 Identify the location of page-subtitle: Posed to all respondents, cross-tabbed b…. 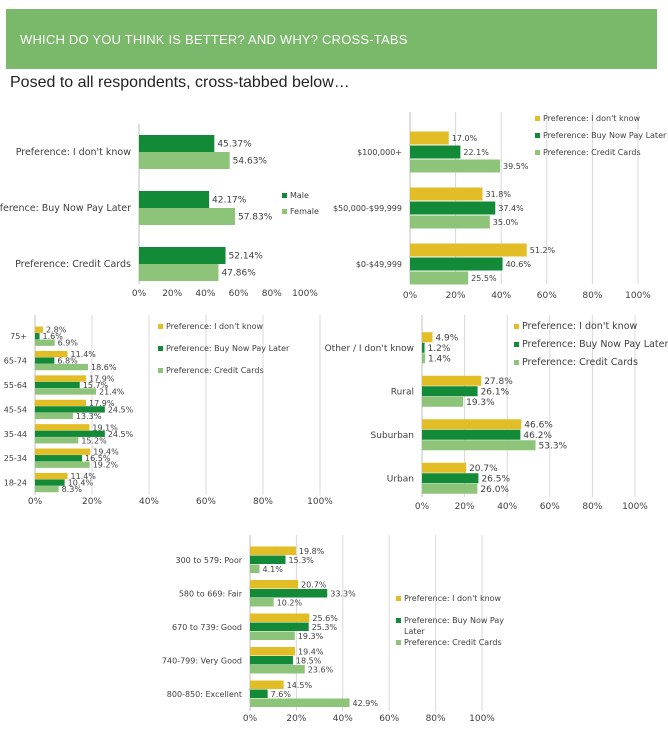
(180, 82).